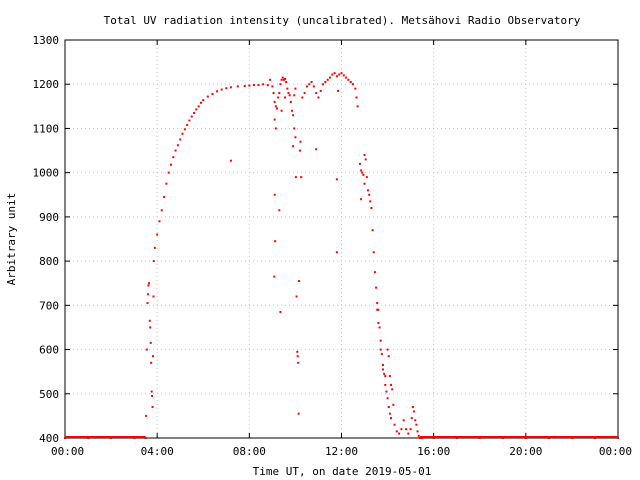 The height and width of the screenshot is (480, 640). What do you see at coordinates (49, 350) in the screenshot?
I see `y-tick-label: 600` at bounding box center [49, 350].